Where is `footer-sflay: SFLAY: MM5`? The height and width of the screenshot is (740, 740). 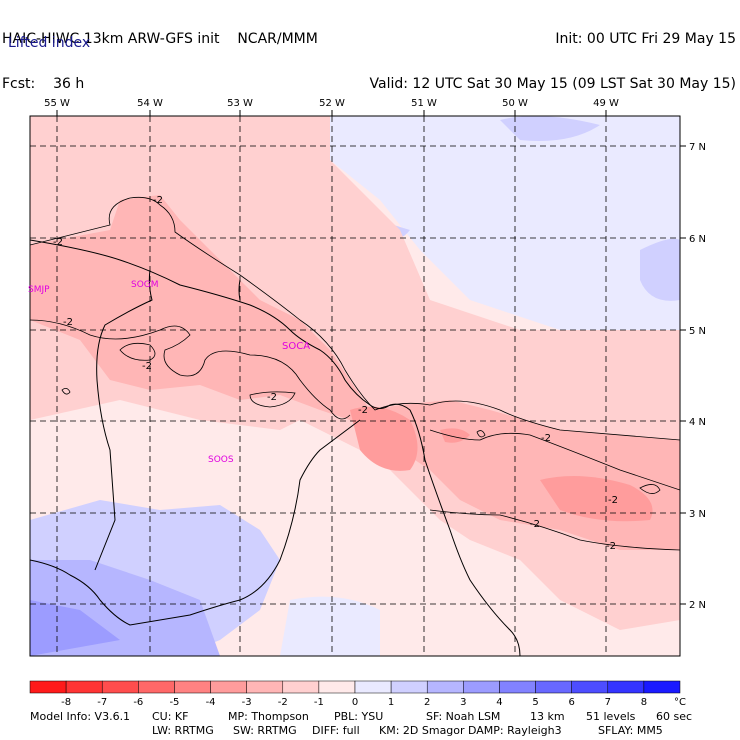
footer-sflay: SFLAY: MM5 is located at coordinates (630, 730).